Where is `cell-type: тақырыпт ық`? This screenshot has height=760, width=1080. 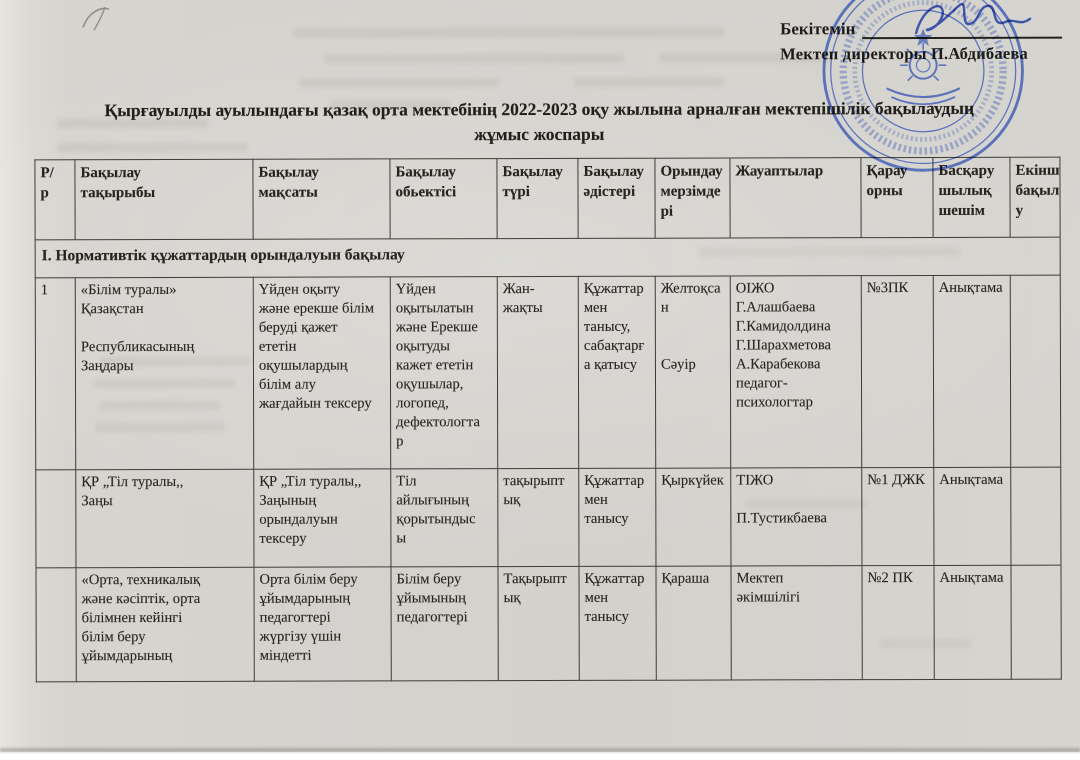
cell-type: тақырыпт ық is located at coordinates (538, 517).